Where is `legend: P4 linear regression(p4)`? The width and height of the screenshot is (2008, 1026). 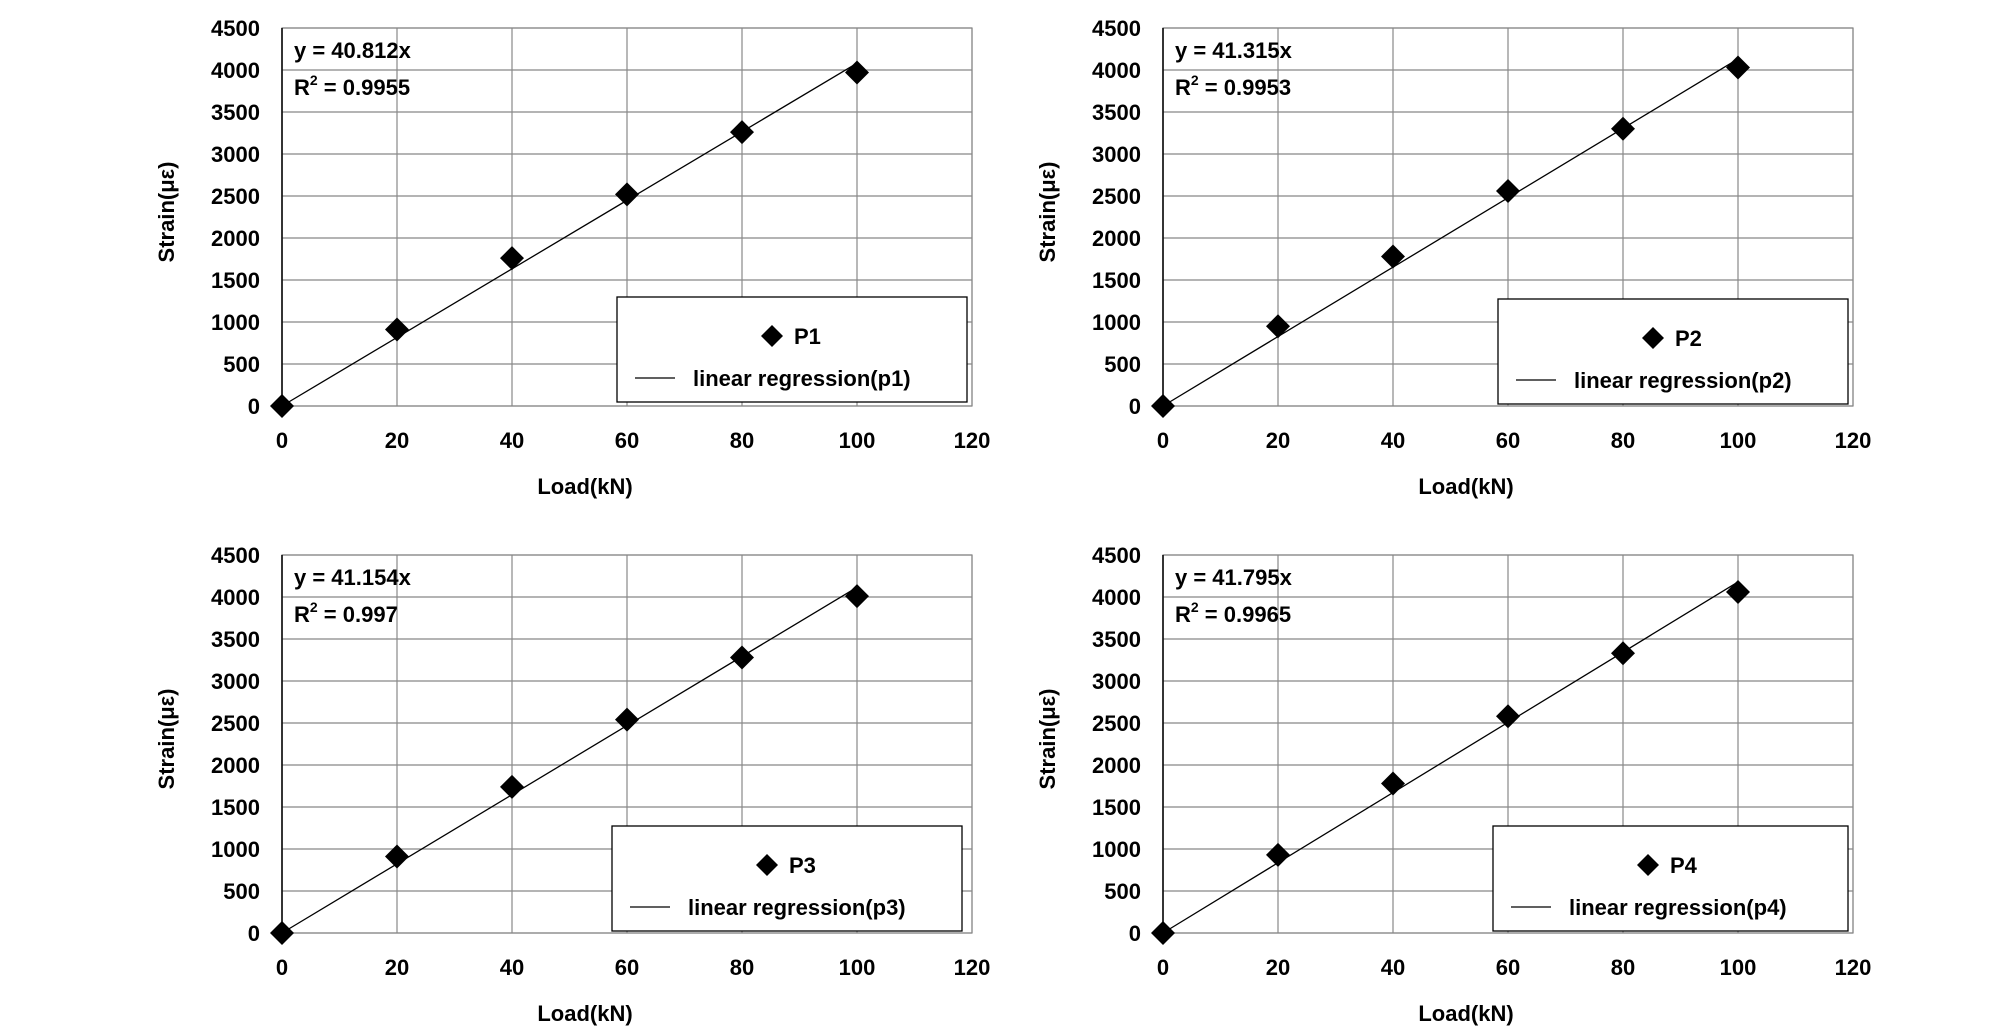 legend: P4 linear regression(p4) is located at coordinates (1670, 878).